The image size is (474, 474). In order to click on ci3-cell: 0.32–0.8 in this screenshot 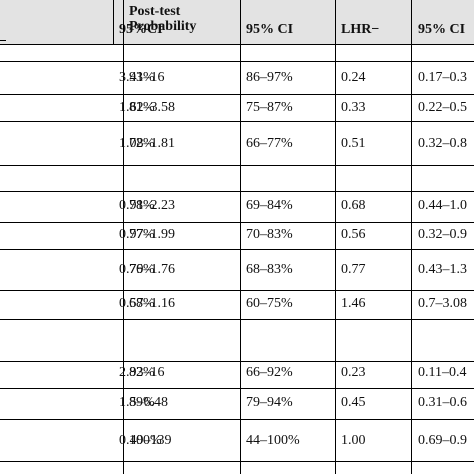, I will do `click(442, 143)`.